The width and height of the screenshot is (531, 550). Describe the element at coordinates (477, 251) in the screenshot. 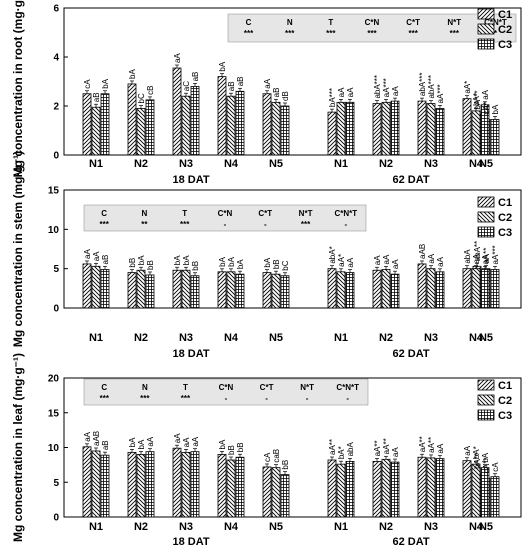

I see `bar-data-label: abA**` at that location.